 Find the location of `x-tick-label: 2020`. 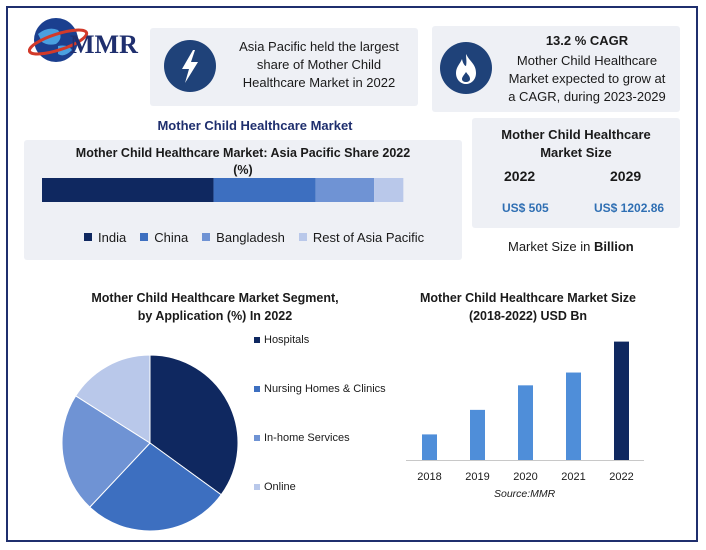

x-tick-label: 2020 is located at coordinates (525, 477).